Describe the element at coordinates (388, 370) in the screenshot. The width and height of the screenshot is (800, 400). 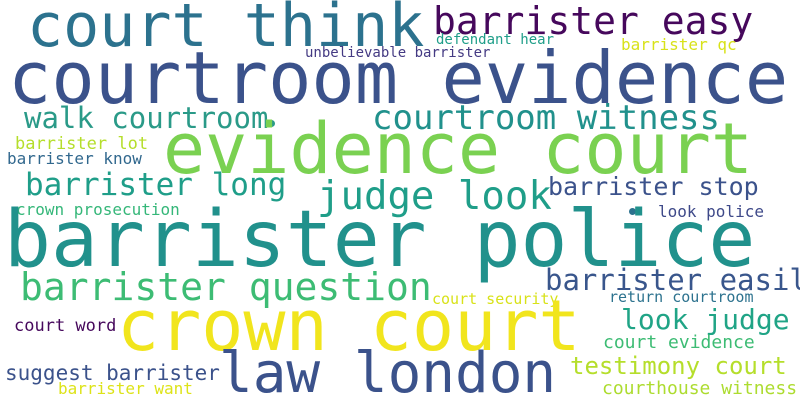
I see `word-law-london: law london` at that location.